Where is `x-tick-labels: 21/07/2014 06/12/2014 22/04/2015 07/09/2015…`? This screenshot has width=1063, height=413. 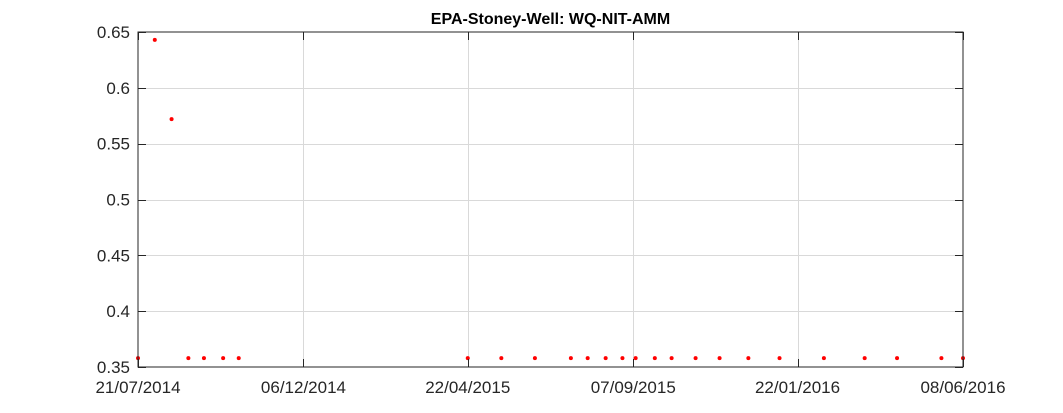
x-tick-labels: 21/07/2014 06/12/2014 22/04/2015 07/09/2015… is located at coordinates (550, 387).